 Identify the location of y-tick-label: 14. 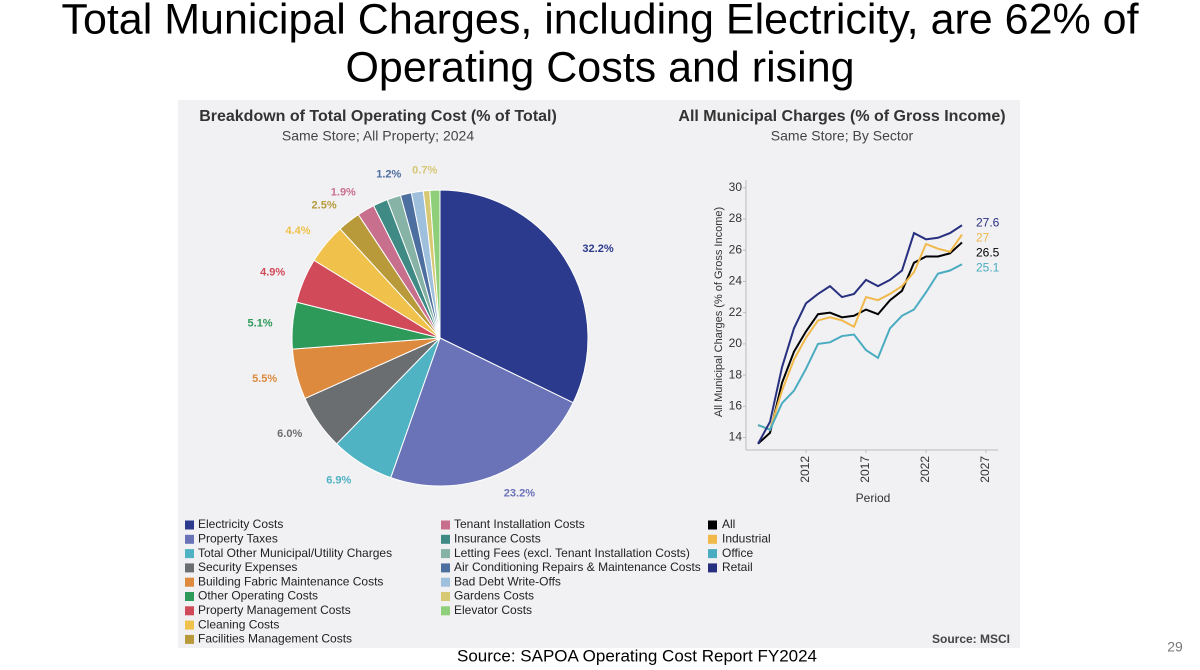
(736, 437).